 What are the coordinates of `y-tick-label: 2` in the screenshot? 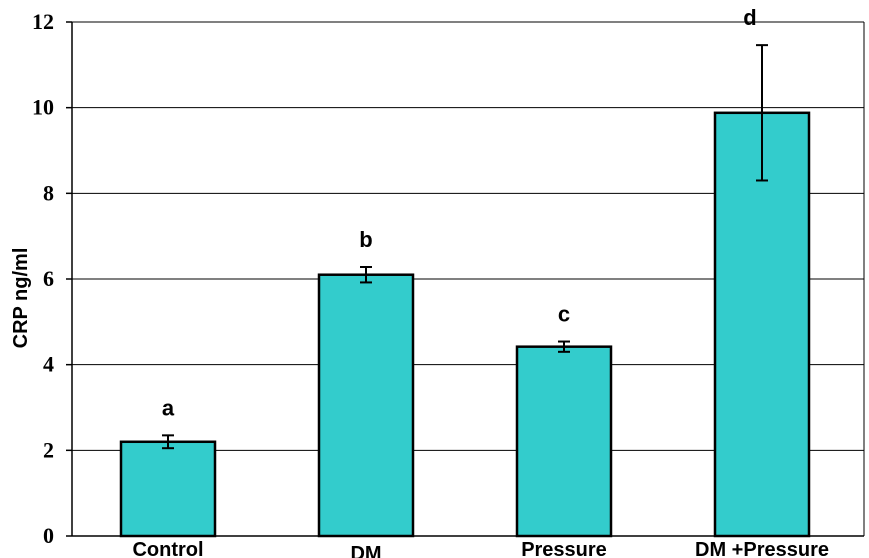 It's located at (48, 449).